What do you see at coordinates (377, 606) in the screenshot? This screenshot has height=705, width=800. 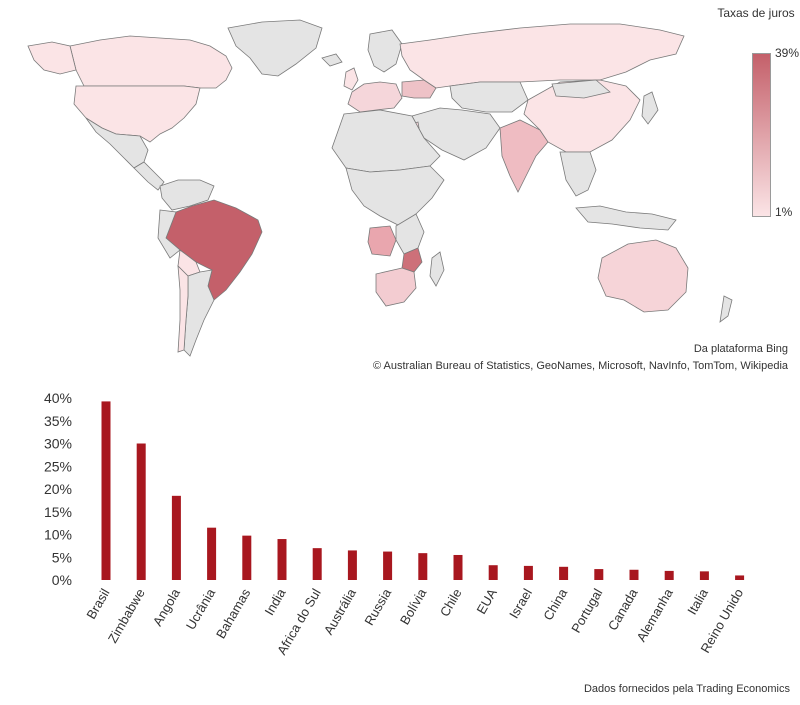 I see `x-tick-label: Russia` at bounding box center [377, 606].